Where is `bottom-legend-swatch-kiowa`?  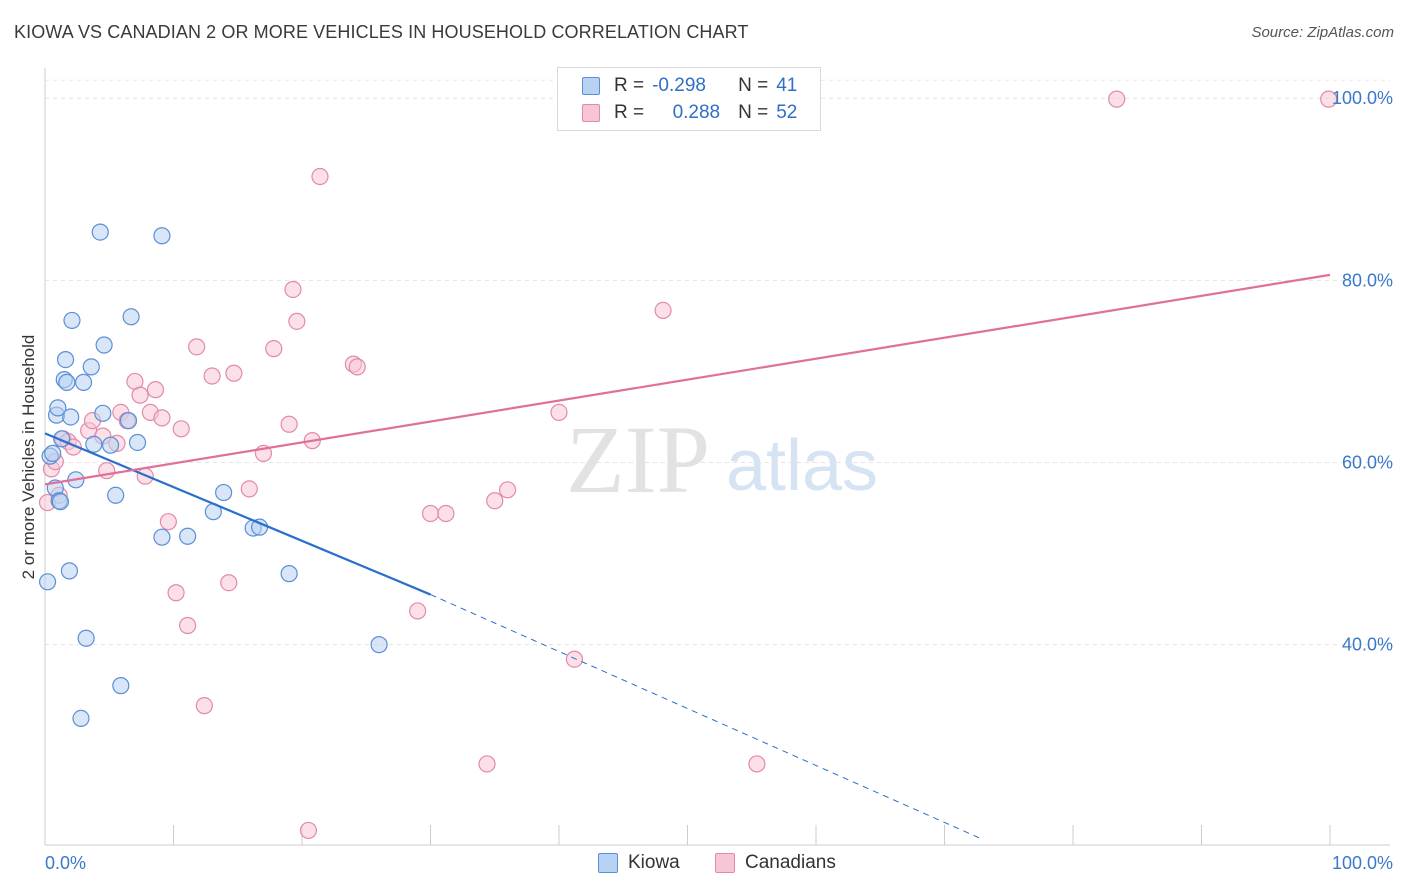 bottom-legend-swatch-kiowa is located at coordinates (608, 863).